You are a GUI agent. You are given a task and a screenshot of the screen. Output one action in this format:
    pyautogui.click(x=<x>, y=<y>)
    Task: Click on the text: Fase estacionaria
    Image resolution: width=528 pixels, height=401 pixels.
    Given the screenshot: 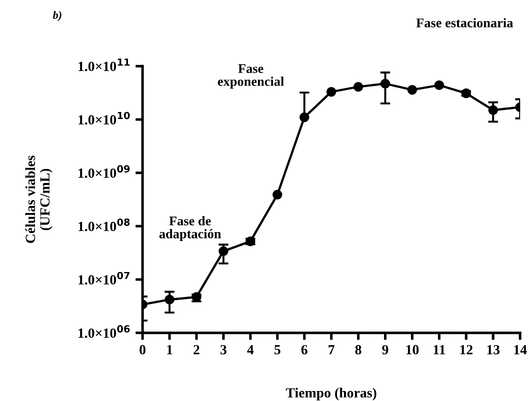 What is the action you would take?
    pyautogui.click(x=464, y=23)
    